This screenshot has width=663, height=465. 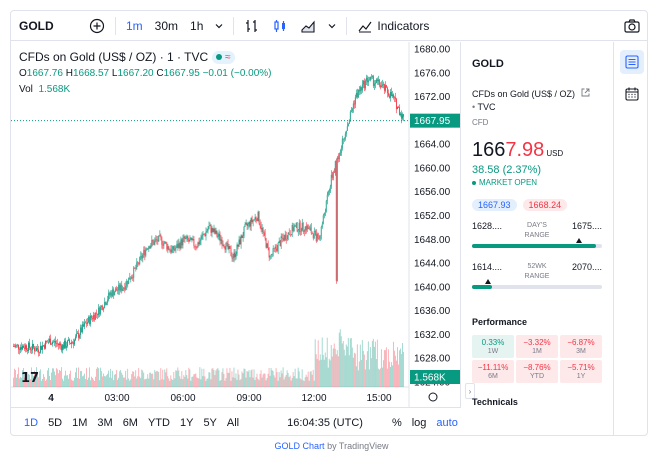 I want to click on last-volume-tag, so click(x=435, y=377).